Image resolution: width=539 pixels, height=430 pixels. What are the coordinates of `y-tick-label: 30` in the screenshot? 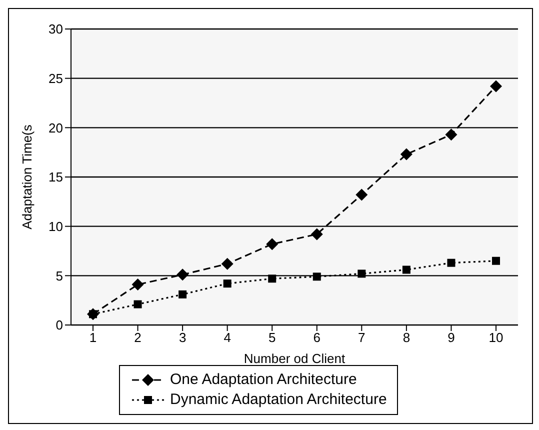 It's located at (55, 29).